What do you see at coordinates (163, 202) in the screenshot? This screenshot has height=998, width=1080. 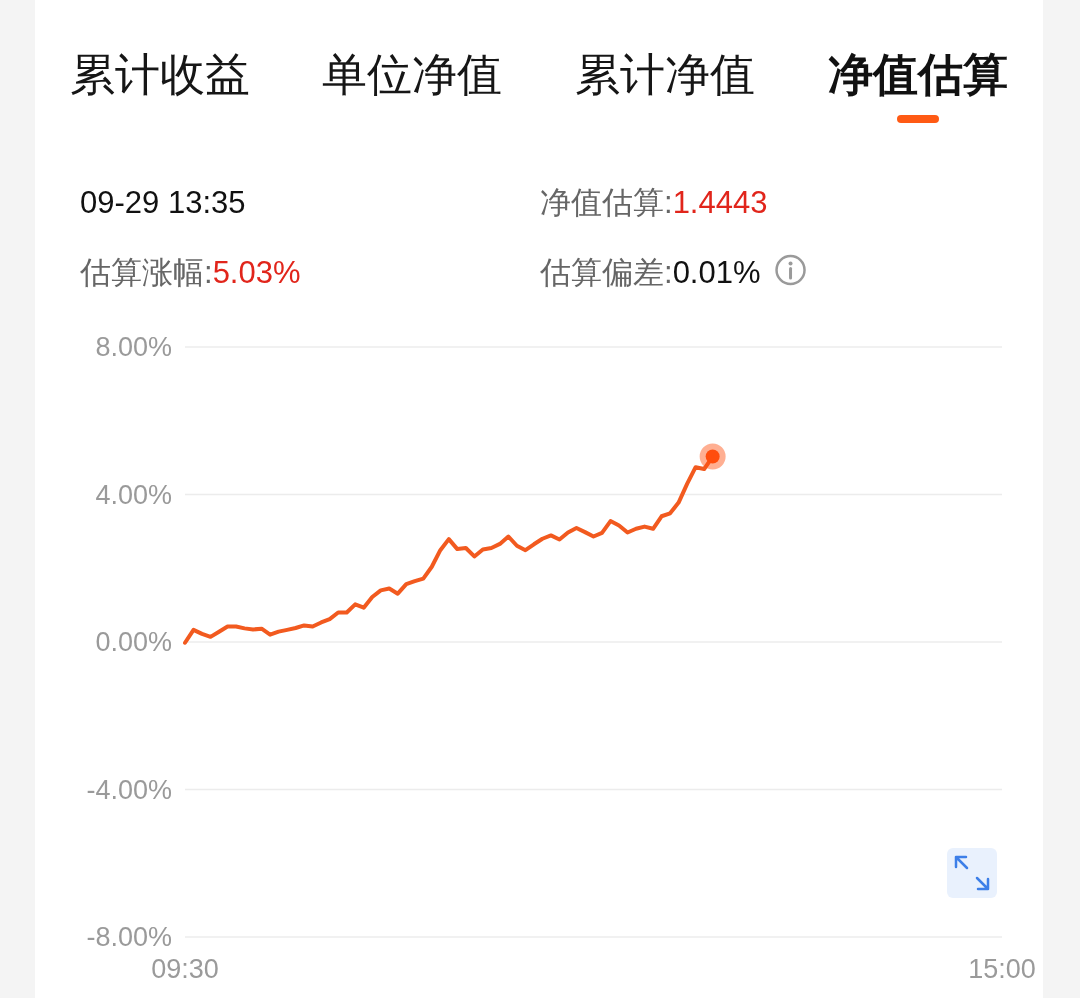 I see `text: 09-29 13:35` at bounding box center [163, 202].